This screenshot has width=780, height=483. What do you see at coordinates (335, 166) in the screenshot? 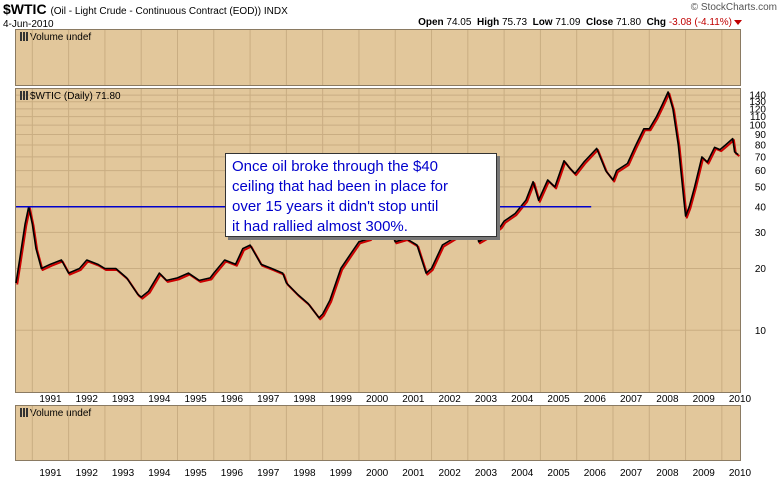
I see `annotation-line-1: Once oil broke through the $40` at bounding box center [335, 166].